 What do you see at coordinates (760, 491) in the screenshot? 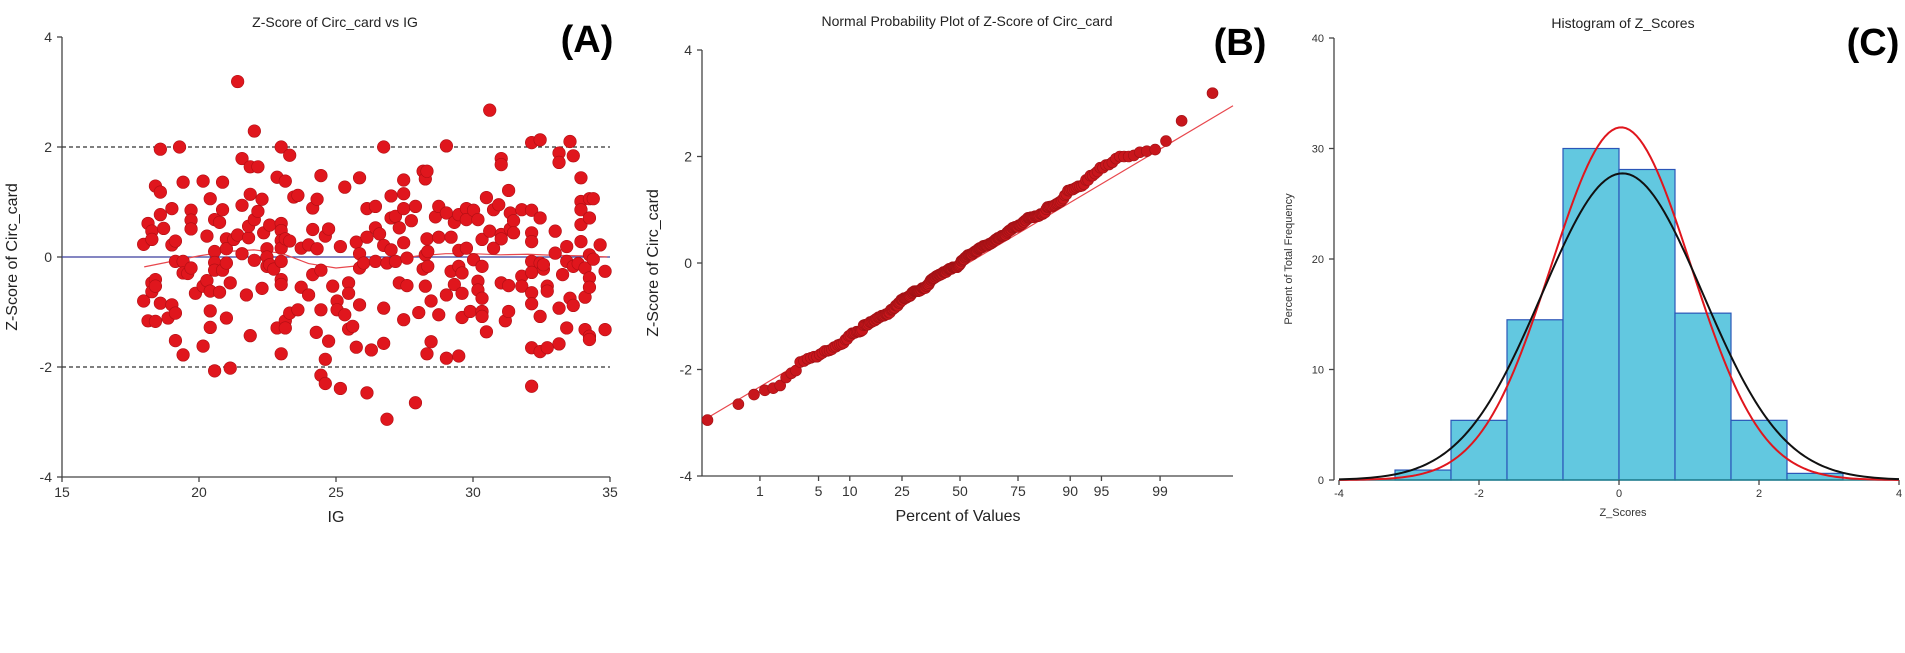
I see `x-tick-label: 1` at bounding box center [760, 491].